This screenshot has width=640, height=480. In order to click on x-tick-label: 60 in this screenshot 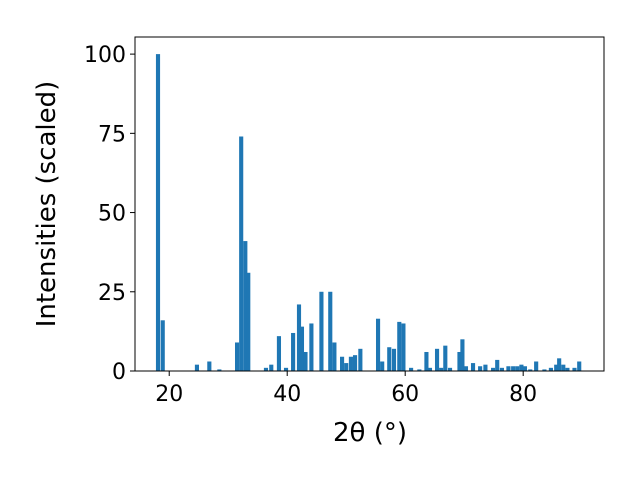, I will do `click(405, 394)`.